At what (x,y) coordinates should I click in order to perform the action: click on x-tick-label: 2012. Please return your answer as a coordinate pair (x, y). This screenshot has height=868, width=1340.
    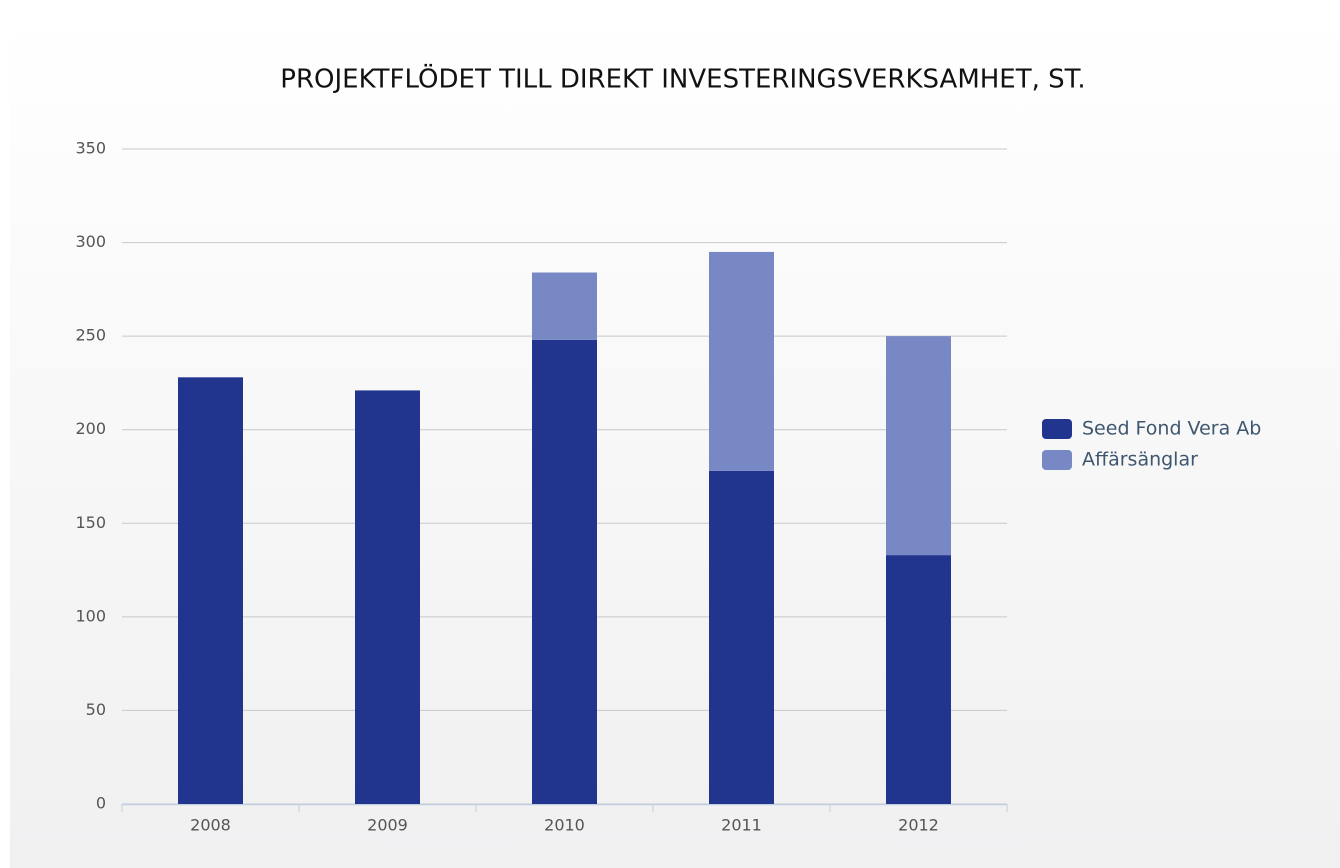
    Looking at the image, I should click on (918, 825).